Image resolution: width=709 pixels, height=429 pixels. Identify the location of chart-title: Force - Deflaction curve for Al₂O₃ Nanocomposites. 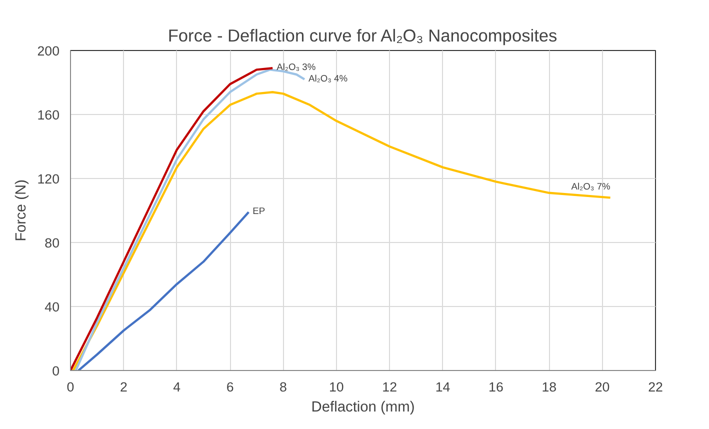
(363, 36).